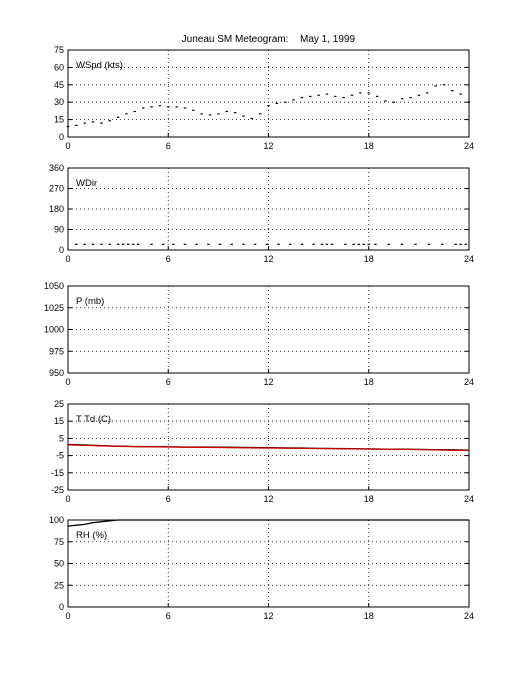 This screenshot has height=683, width=520. What do you see at coordinates (59, 85) in the screenshot?
I see `y-tick-label: 45` at bounding box center [59, 85].